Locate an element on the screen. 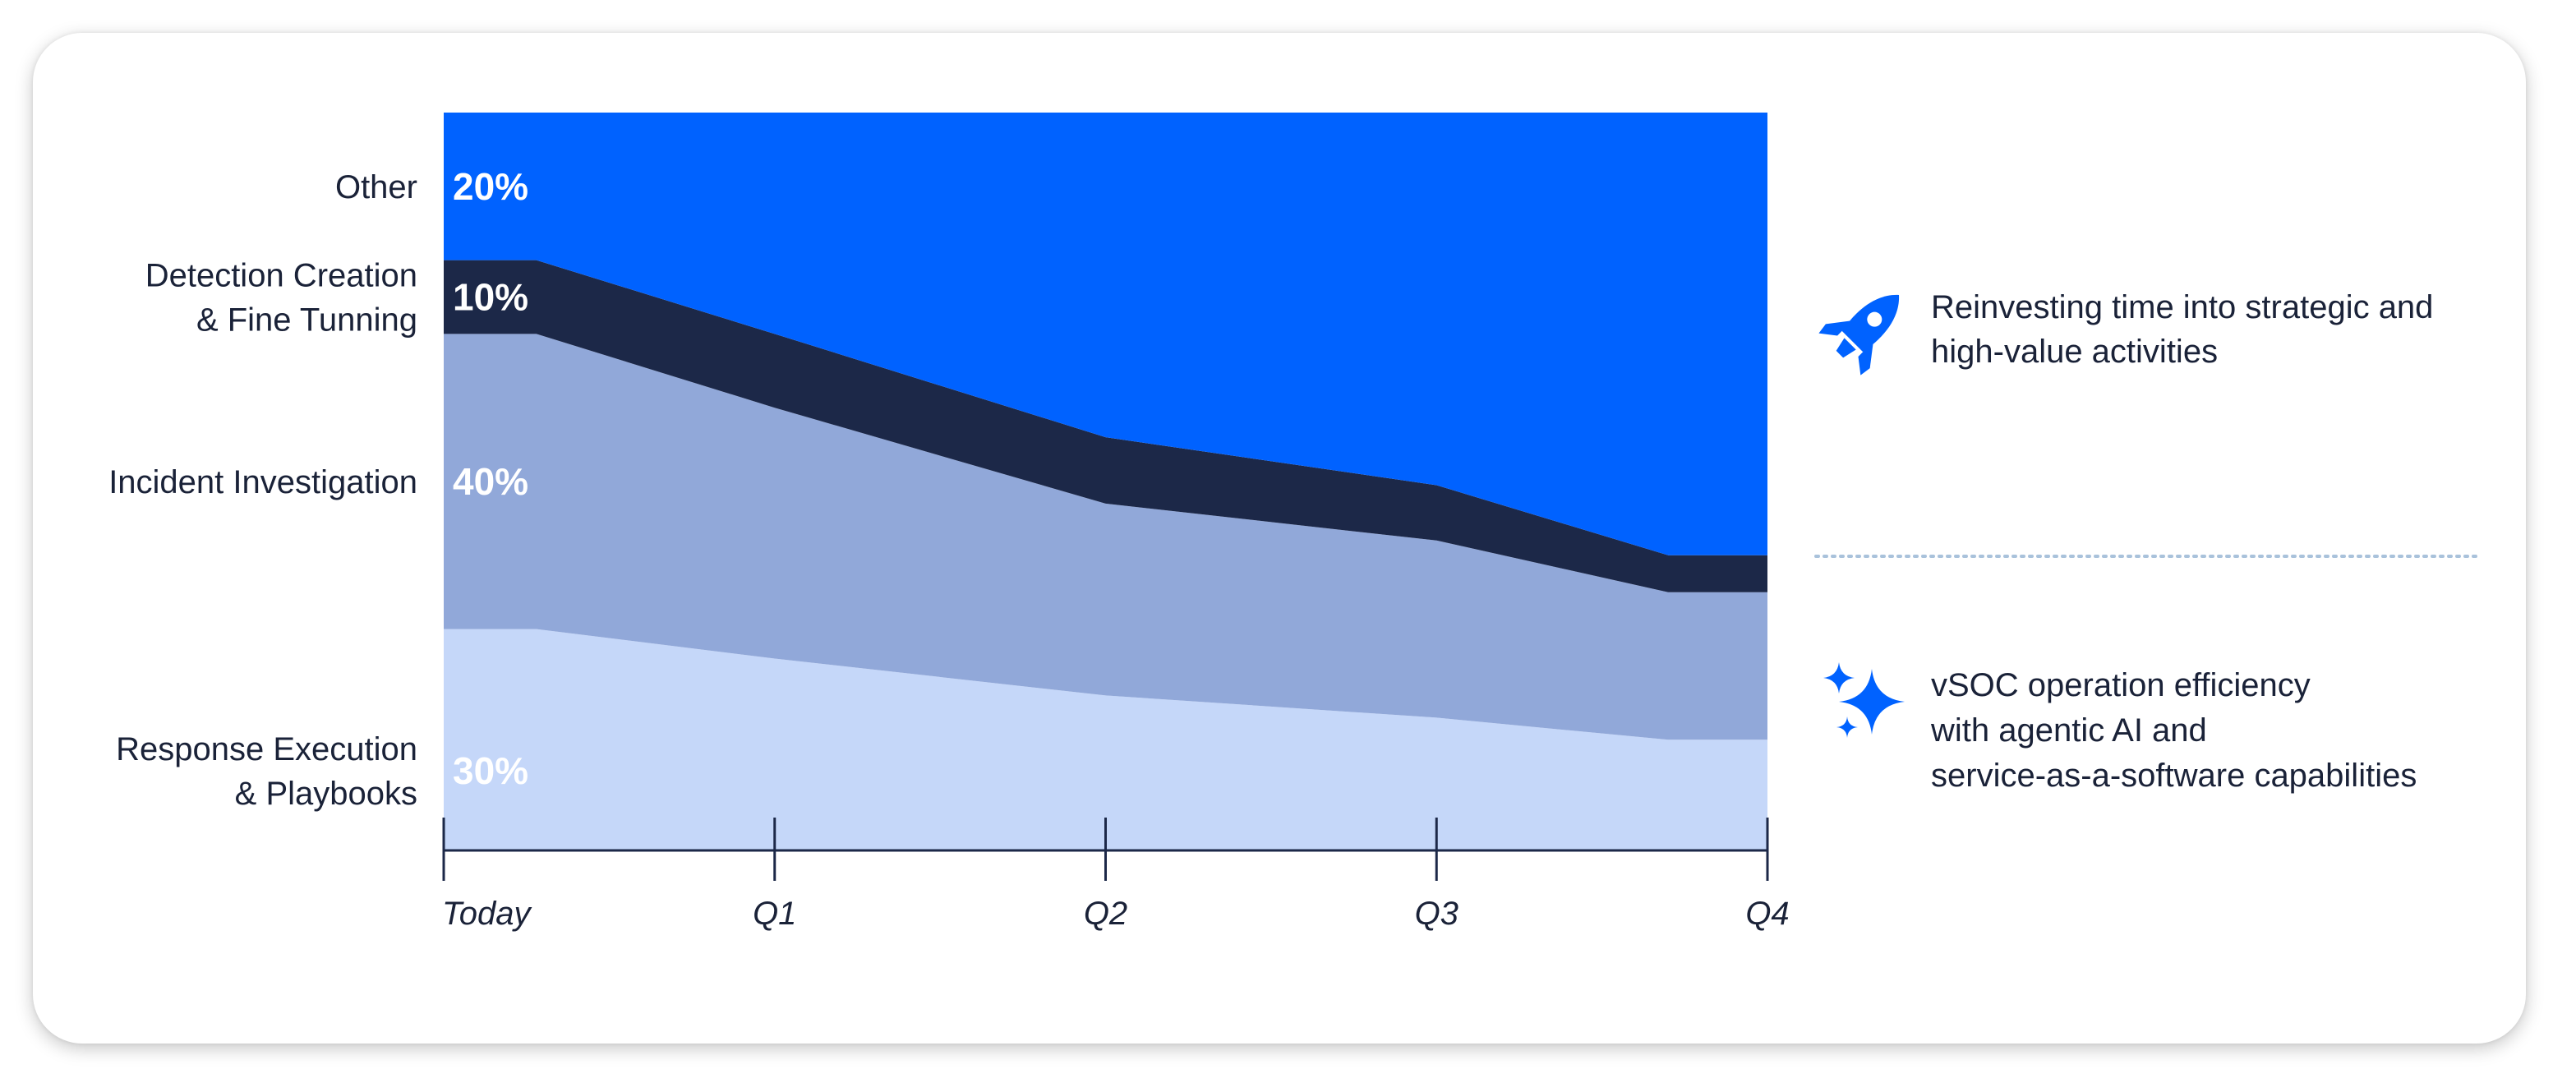 This screenshot has height=1092, width=2576. sparkle-icon is located at coordinates (1864, 700).